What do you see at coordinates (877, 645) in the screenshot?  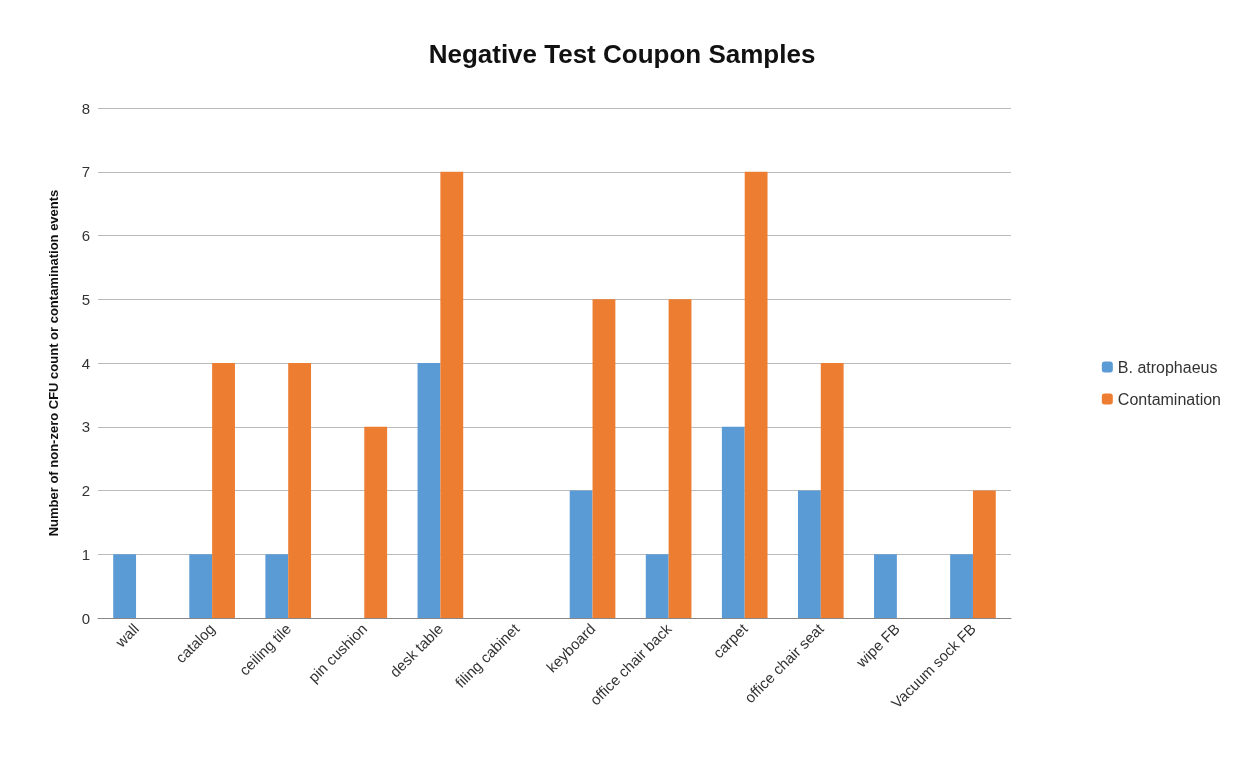 I see `x-tick-label: wipe FB` at bounding box center [877, 645].